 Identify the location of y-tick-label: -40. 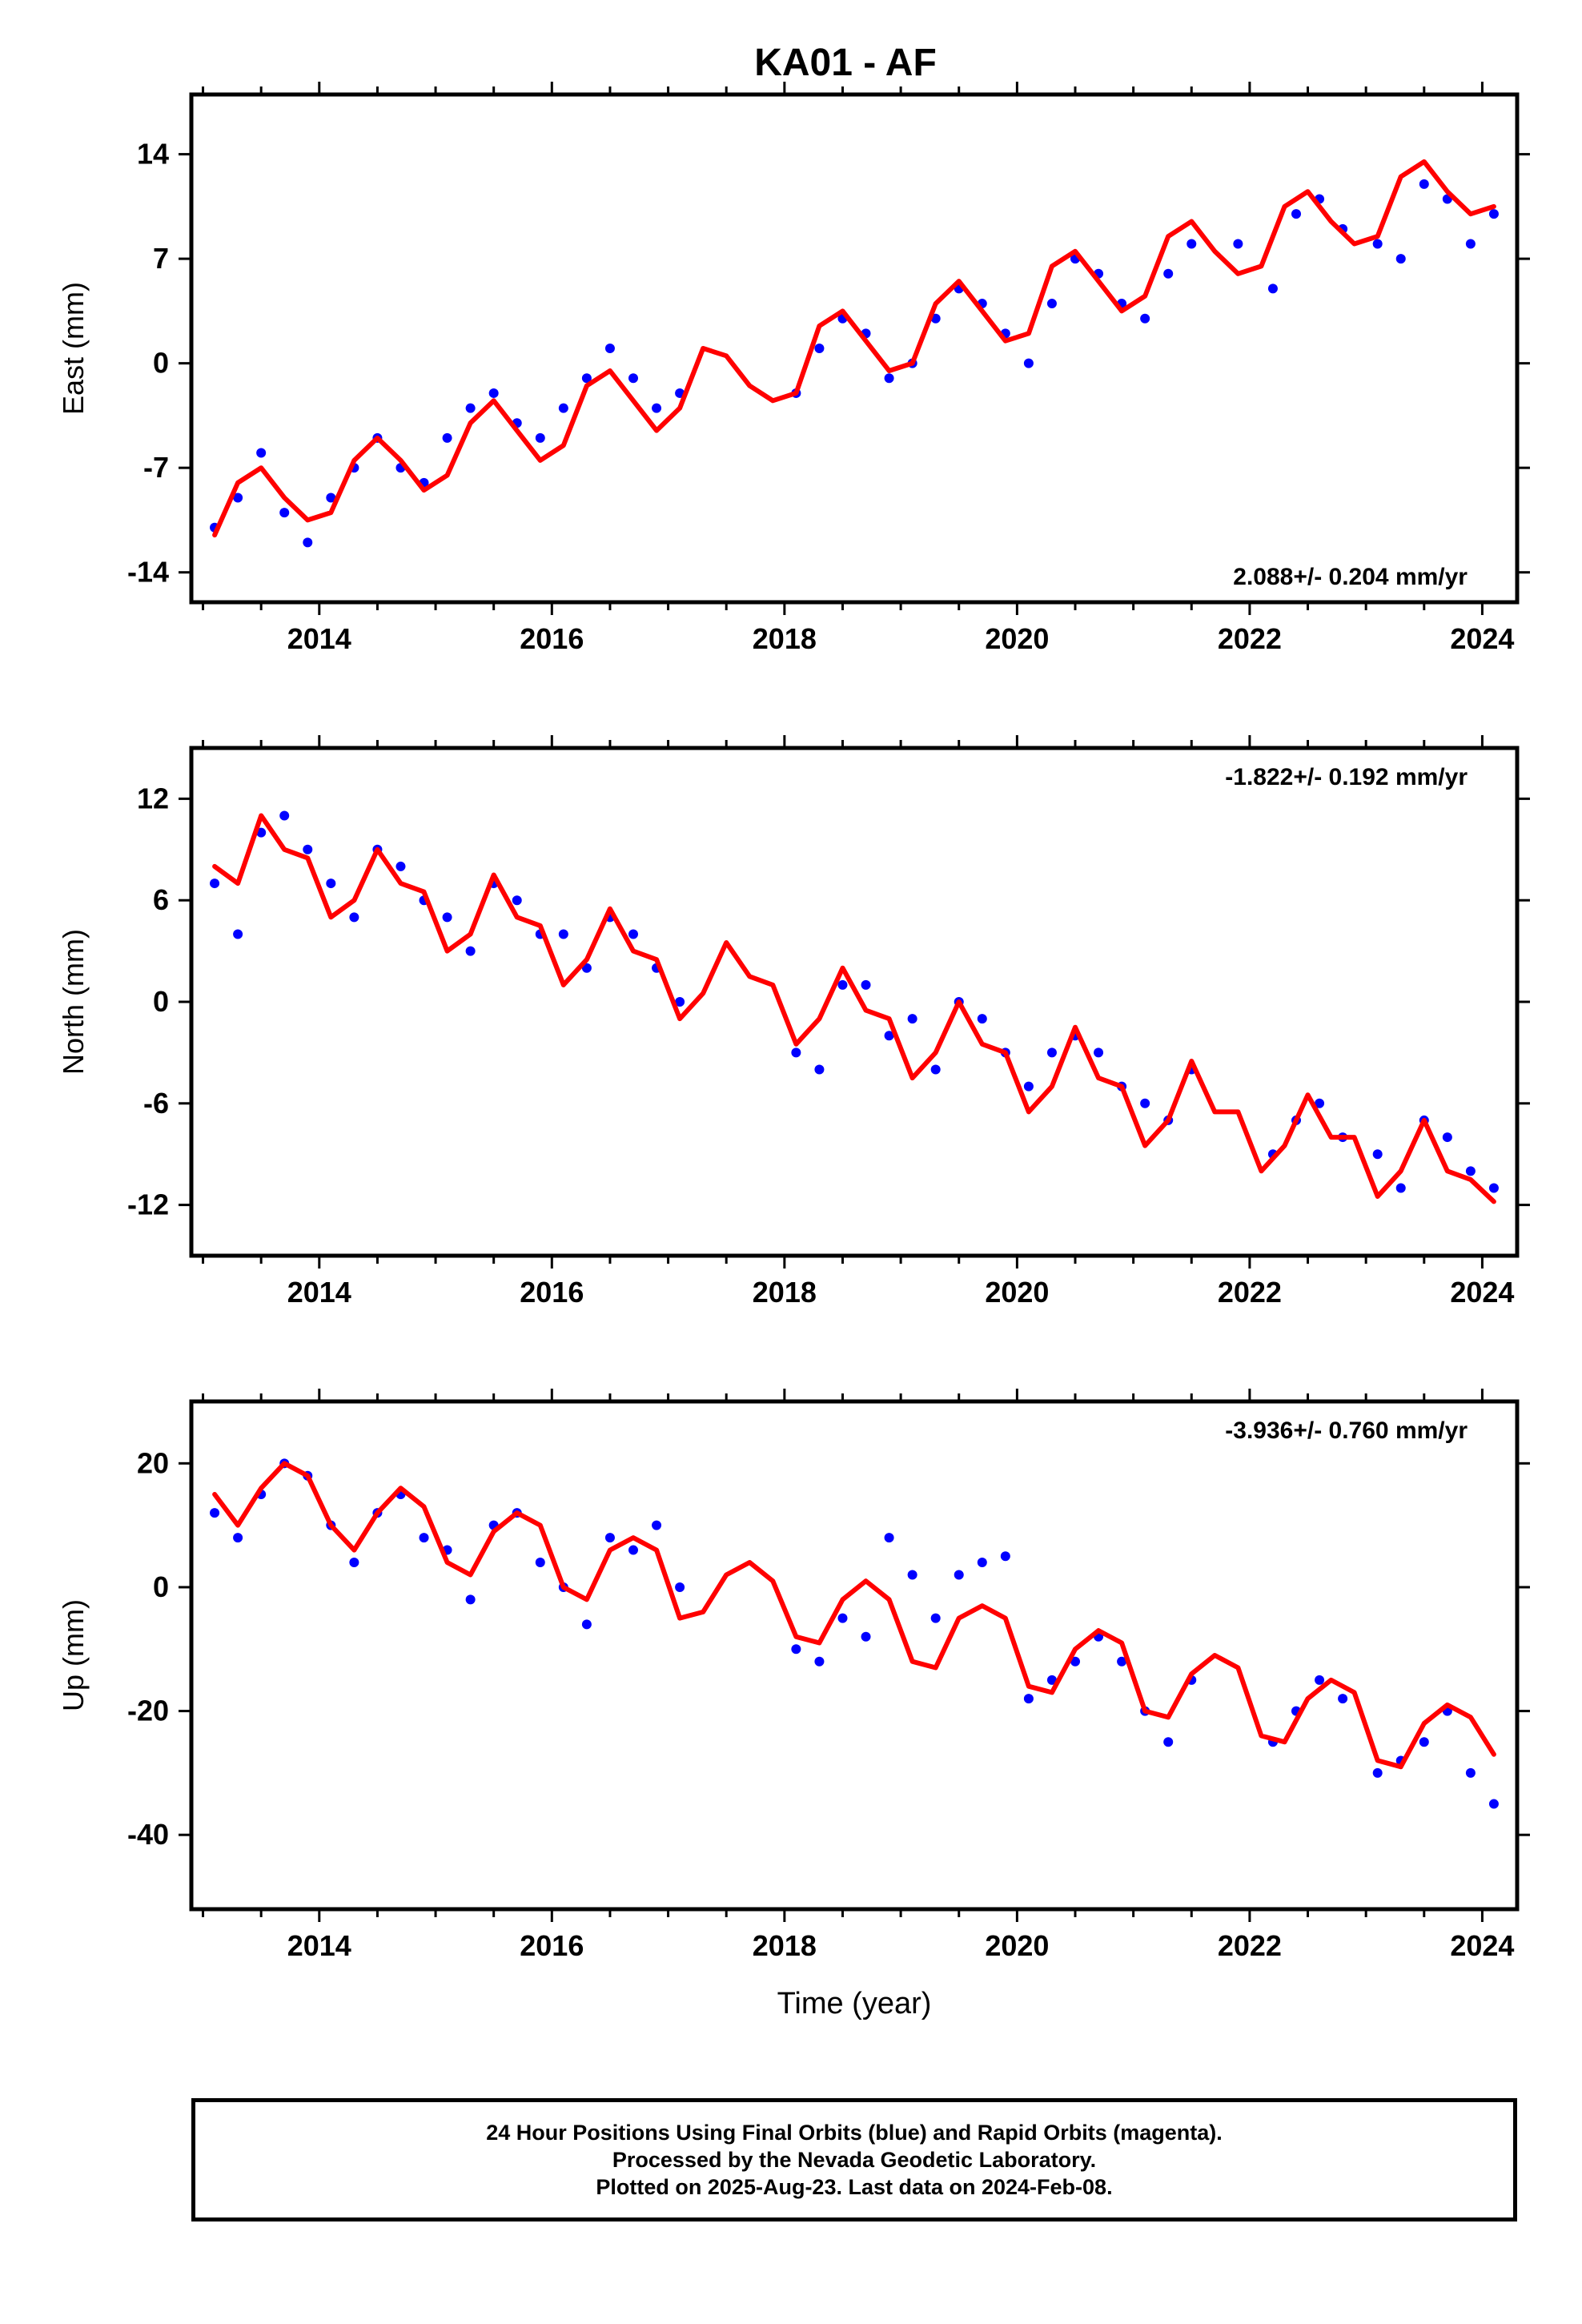
(148, 1834).